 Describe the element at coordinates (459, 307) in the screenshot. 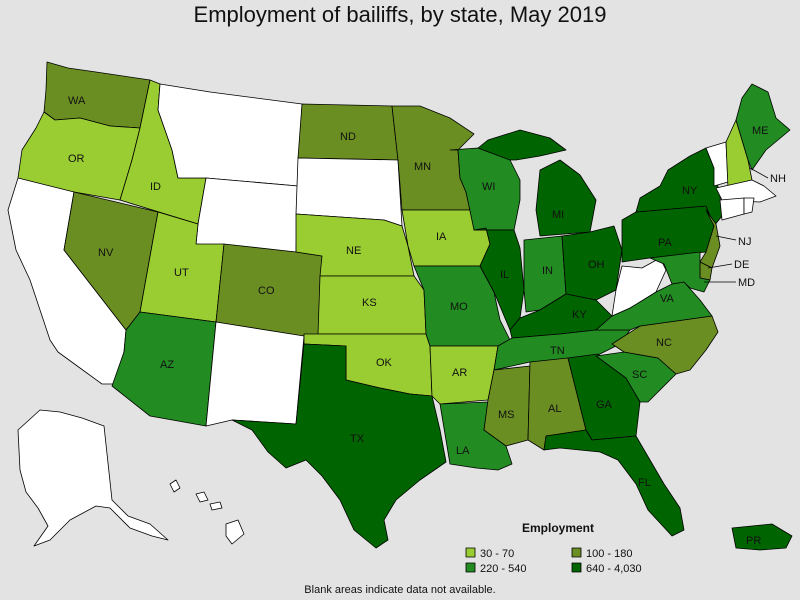

I see `label-mo: MO` at that location.